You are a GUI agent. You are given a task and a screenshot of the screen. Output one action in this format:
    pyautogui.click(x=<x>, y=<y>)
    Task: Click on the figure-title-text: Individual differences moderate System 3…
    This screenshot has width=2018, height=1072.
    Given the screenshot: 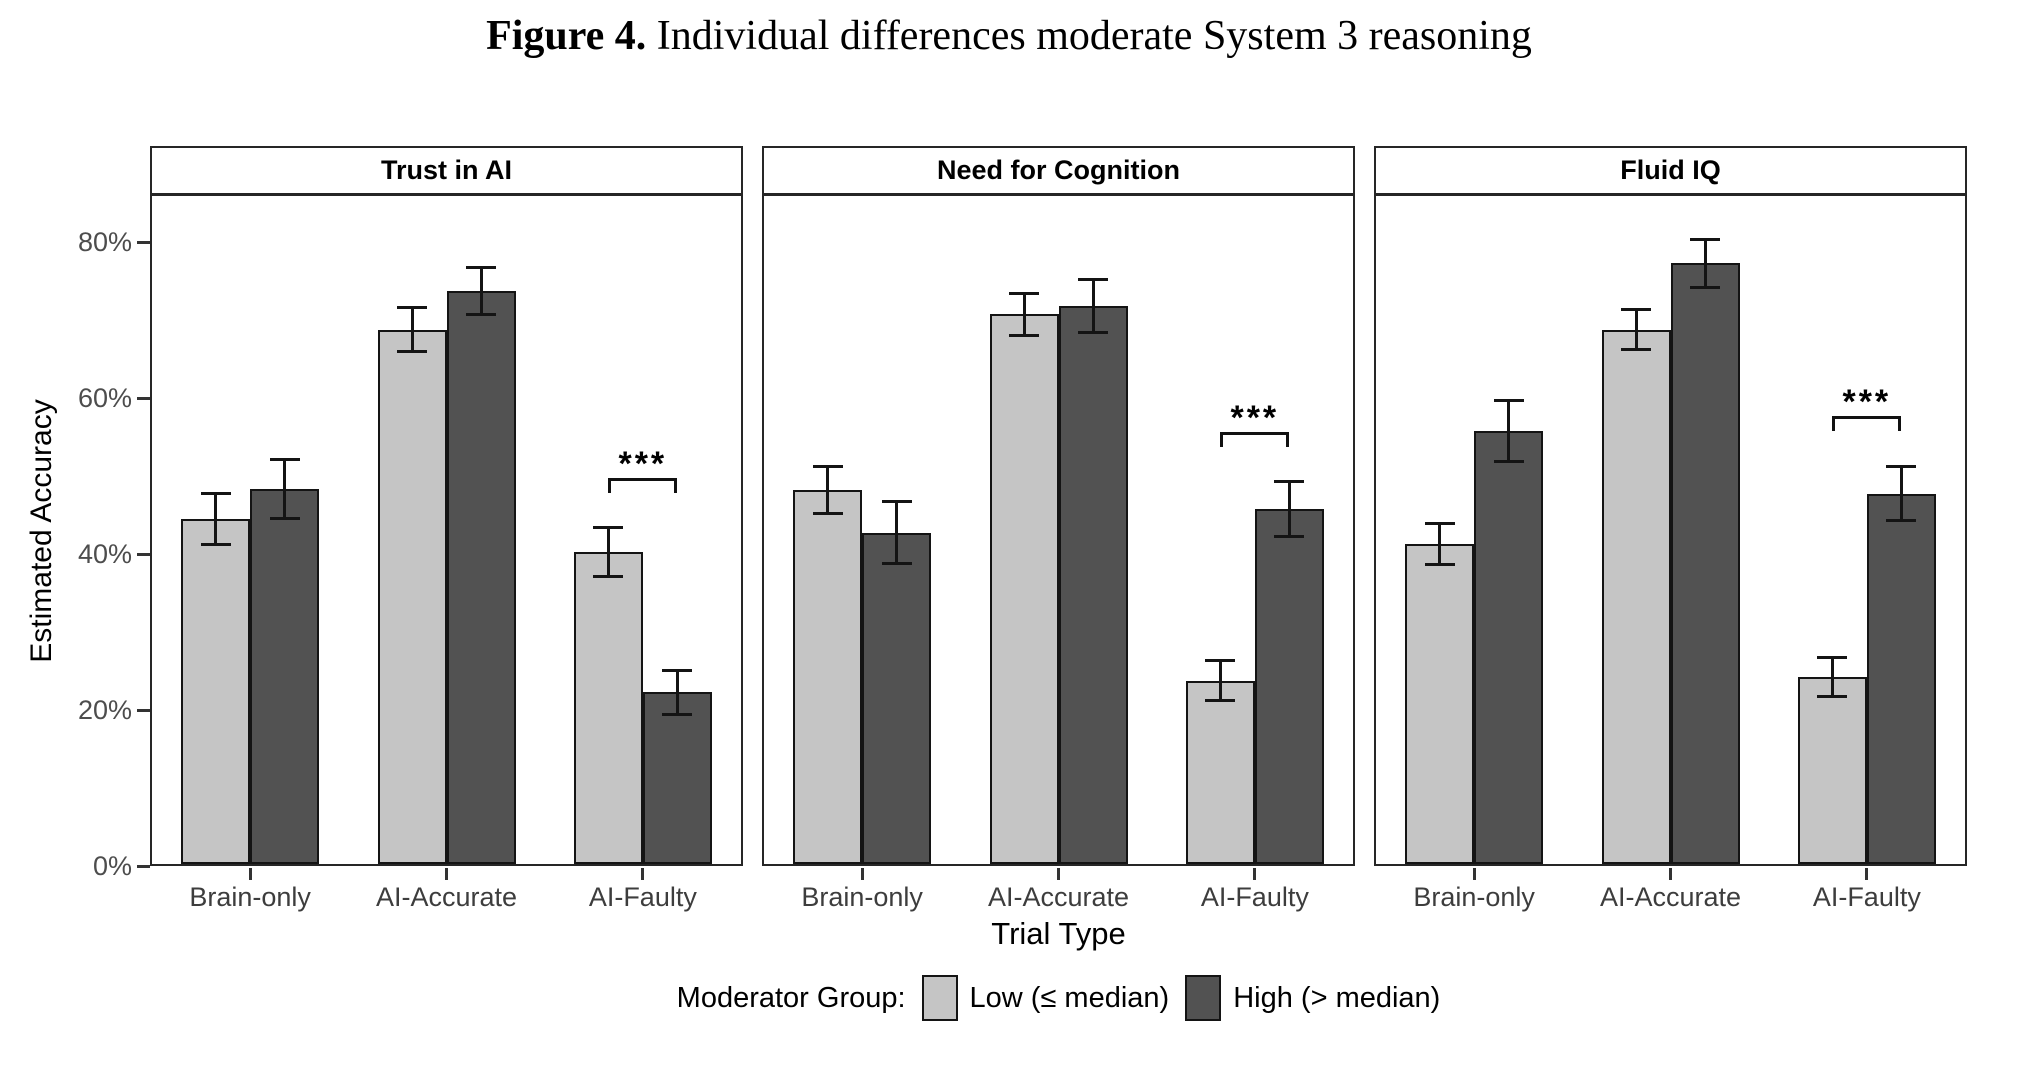 What is the action you would take?
    pyautogui.click(x=1089, y=36)
    